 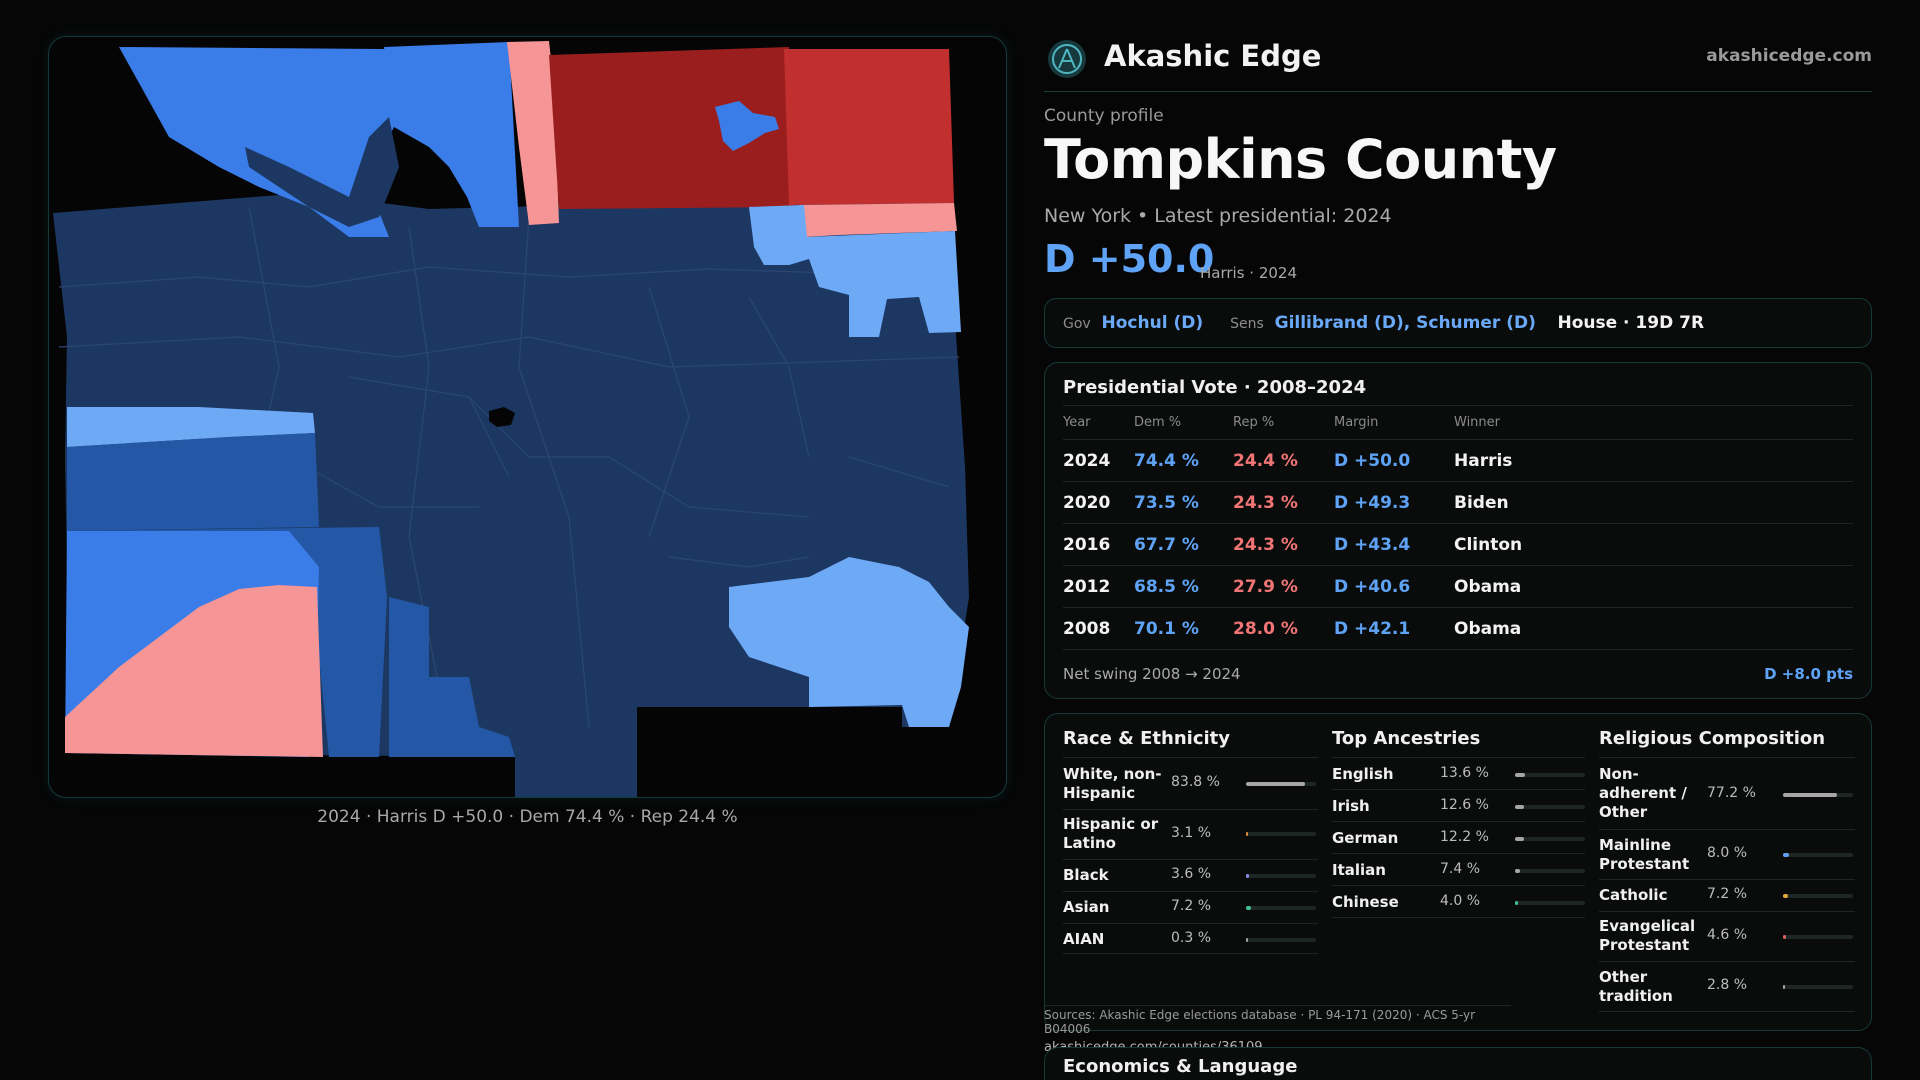 I want to click on precinct-north-red, so click(x=533, y=133).